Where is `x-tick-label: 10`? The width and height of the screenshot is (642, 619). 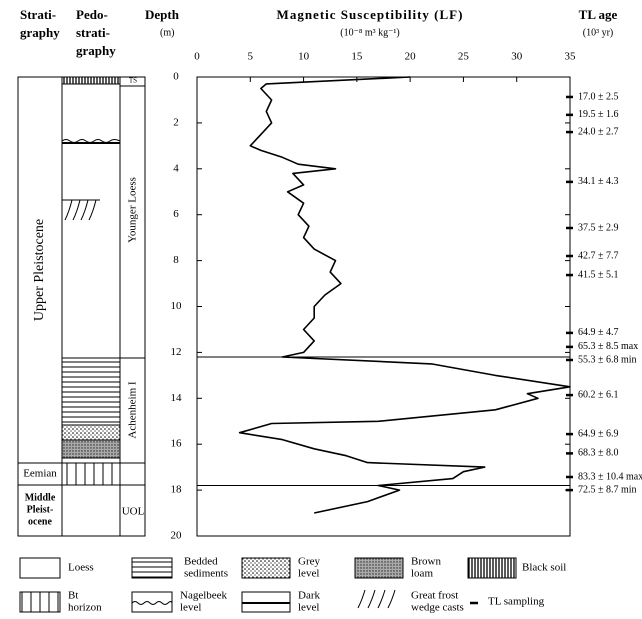
x-tick-label: 10 is located at coordinates (304, 57).